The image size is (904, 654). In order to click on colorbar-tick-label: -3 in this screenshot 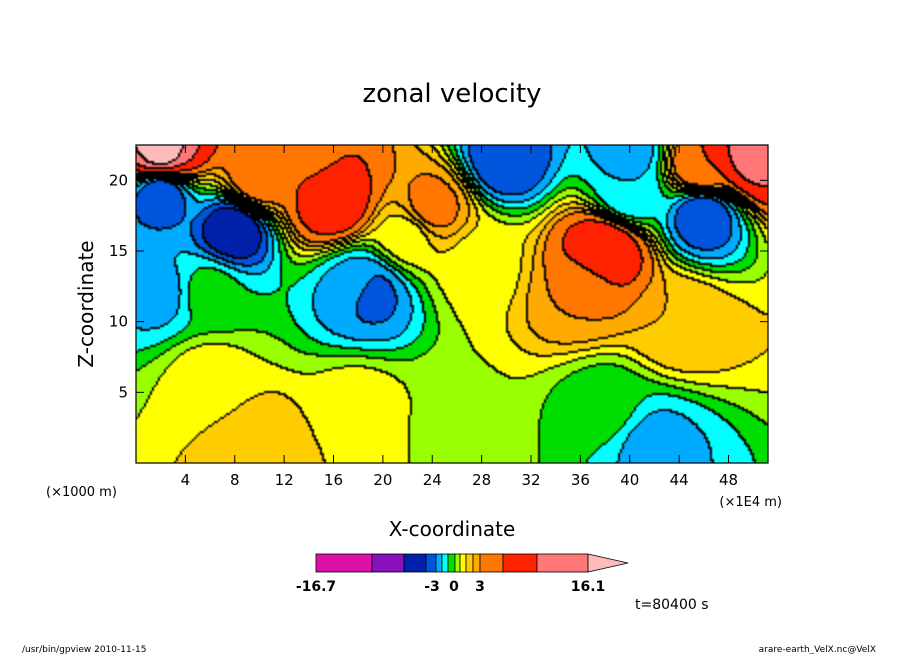, I will do `click(432, 587)`.